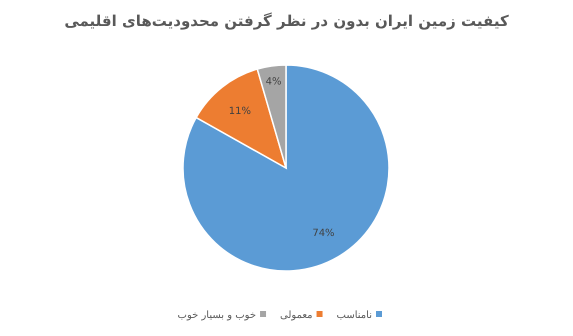  Describe the element at coordinates (286, 21) in the screenshot. I see `title: کیفیت زمین ایران بدون در نظر گرفتن محدودیت‌های اقلیمی` at that location.